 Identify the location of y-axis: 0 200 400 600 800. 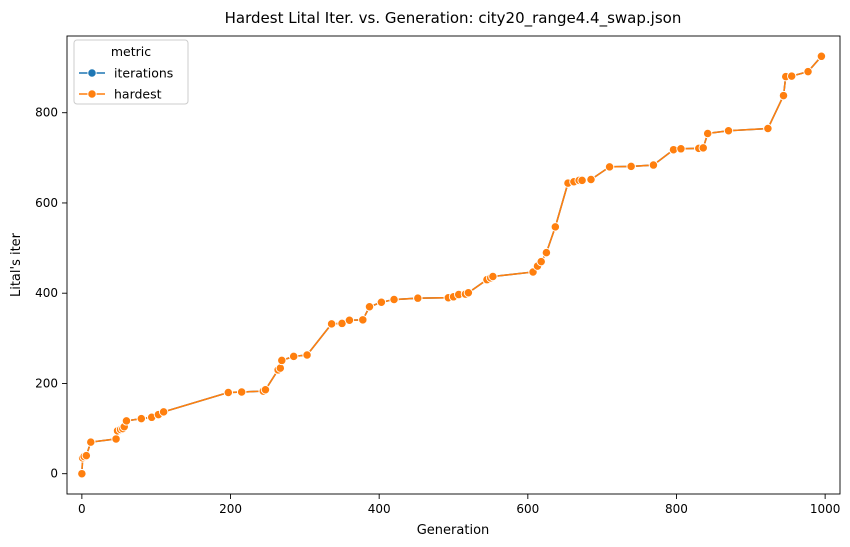
(51, 293).